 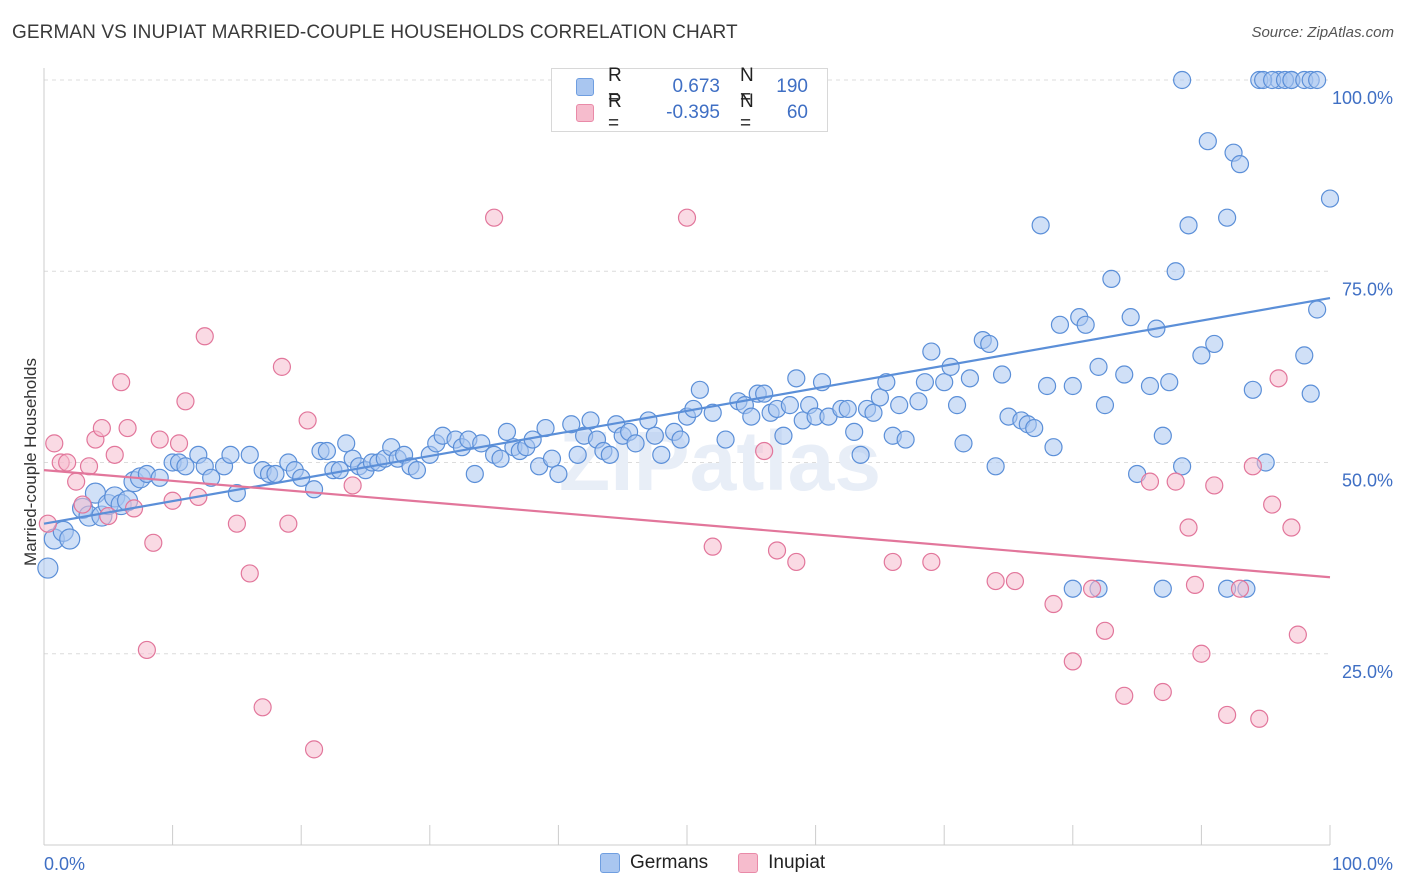 What do you see at coordinates (792, 86) in the screenshot?
I see `n-value-germans: 190` at bounding box center [792, 86].